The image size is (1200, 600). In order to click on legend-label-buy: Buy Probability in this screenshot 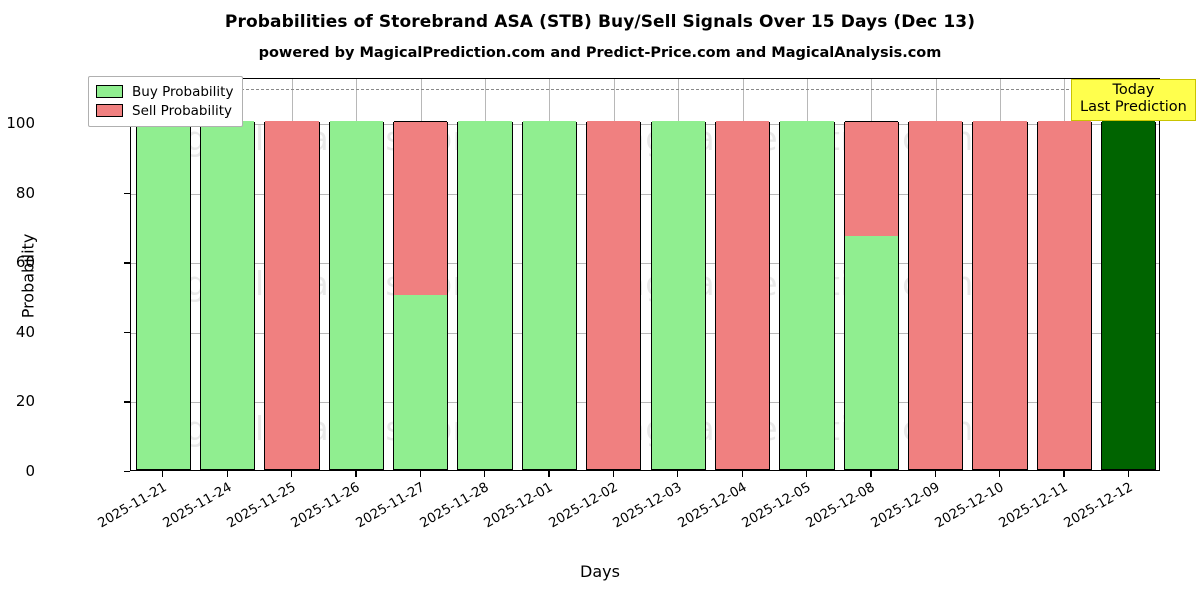, I will do `click(183, 91)`.